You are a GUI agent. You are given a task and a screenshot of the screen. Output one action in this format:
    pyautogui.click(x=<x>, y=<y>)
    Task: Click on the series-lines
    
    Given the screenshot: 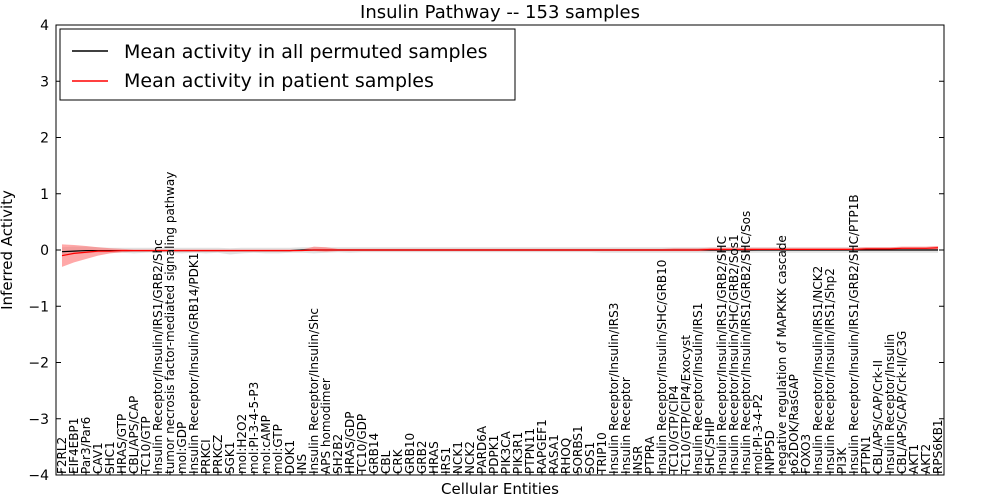 What is the action you would take?
    pyautogui.click(x=500, y=252)
    